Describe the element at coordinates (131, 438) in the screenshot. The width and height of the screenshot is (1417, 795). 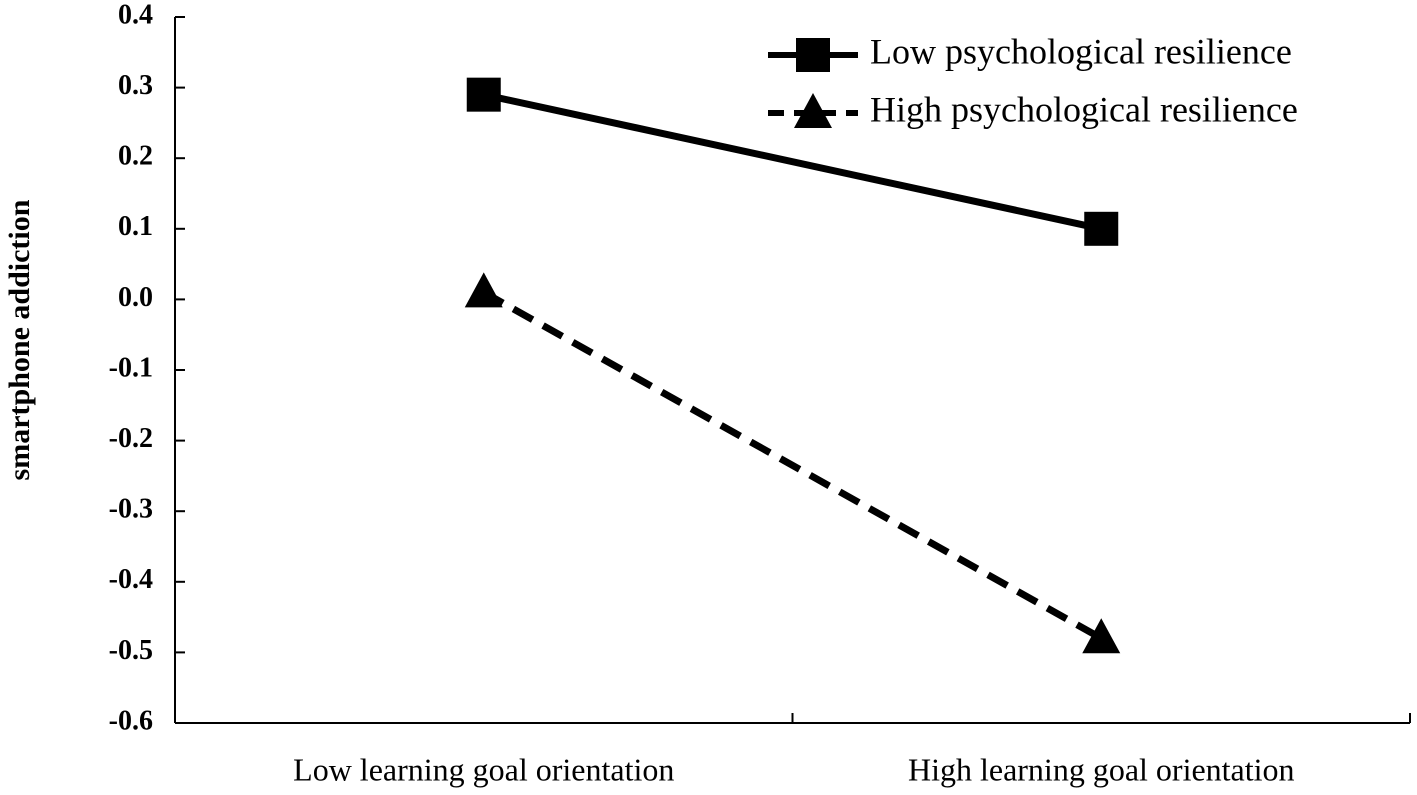
I see `y-tick-label: -0.2` at that location.